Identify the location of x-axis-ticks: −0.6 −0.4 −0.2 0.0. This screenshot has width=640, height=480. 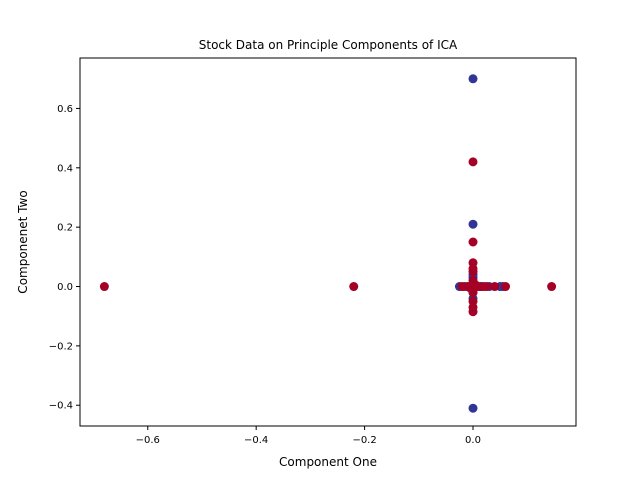
(308, 436).